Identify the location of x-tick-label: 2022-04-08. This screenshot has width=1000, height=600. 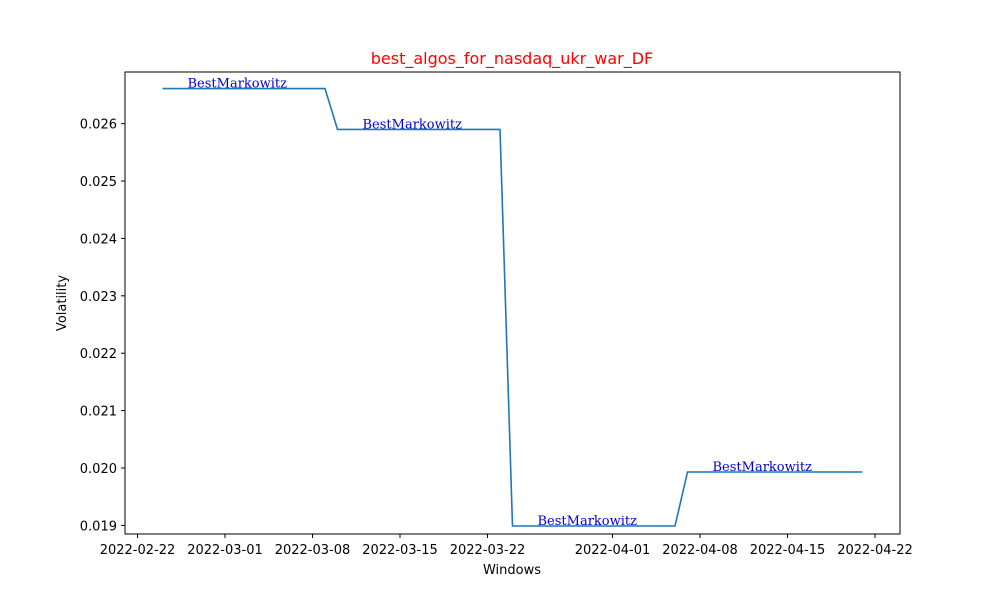
(700, 550).